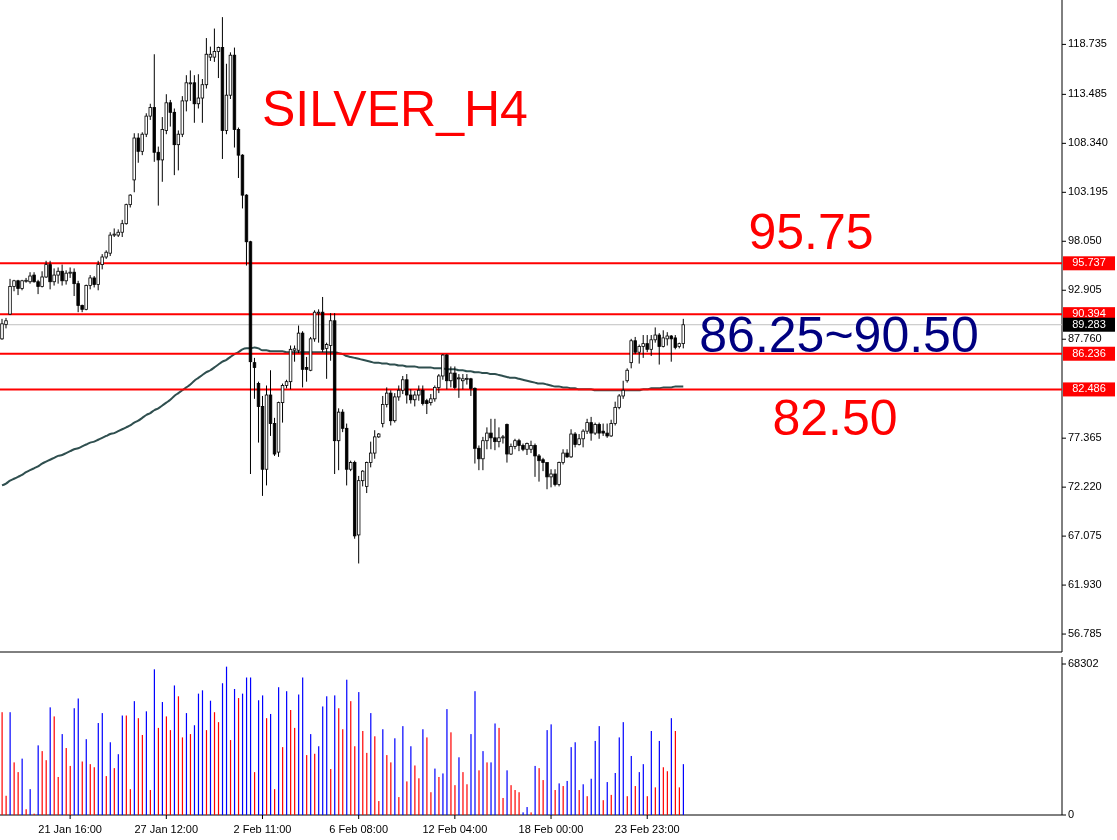 This screenshot has width=1117, height=840. I want to click on ref-line-label: 89.283, so click(1089, 323).